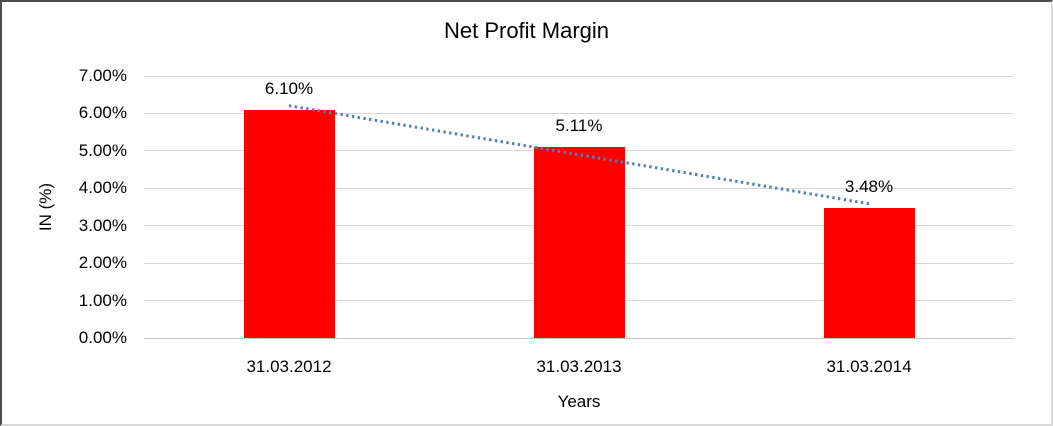 Image resolution: width=1053 pixels, height=426 pixels. I want to click on bar-value-label: 6.10%, so click(289, 88).